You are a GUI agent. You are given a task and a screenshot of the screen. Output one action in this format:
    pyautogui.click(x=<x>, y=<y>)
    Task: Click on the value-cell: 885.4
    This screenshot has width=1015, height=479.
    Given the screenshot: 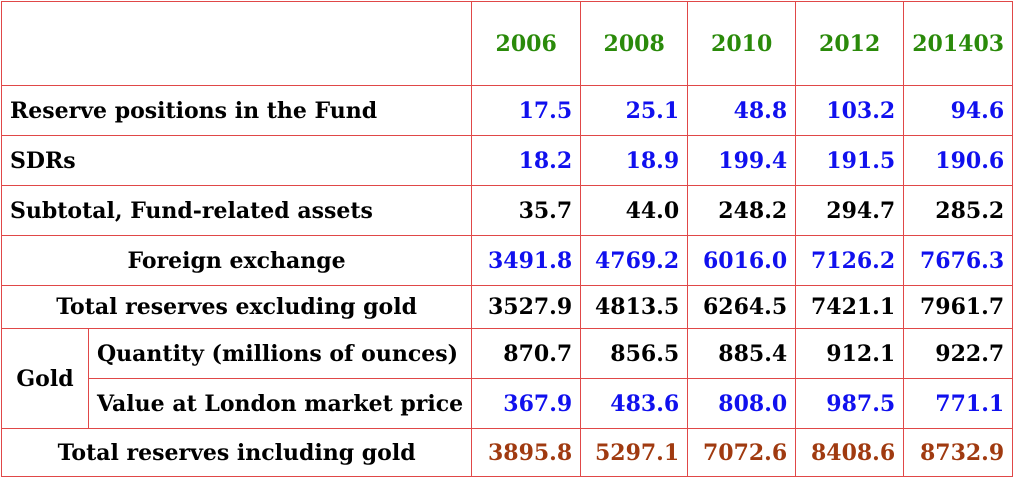 What is the action you would take?
    pyautogui.click(x=742, y=353)
    